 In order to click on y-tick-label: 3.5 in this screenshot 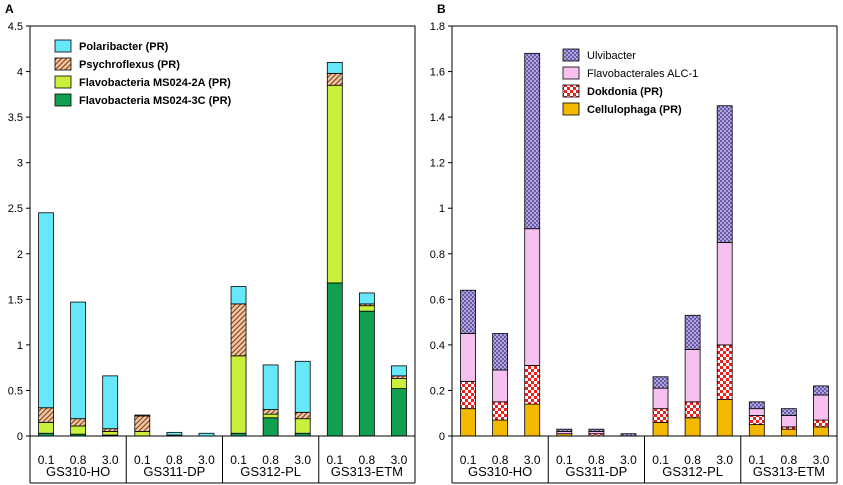, I will do `click(15, 118)`.